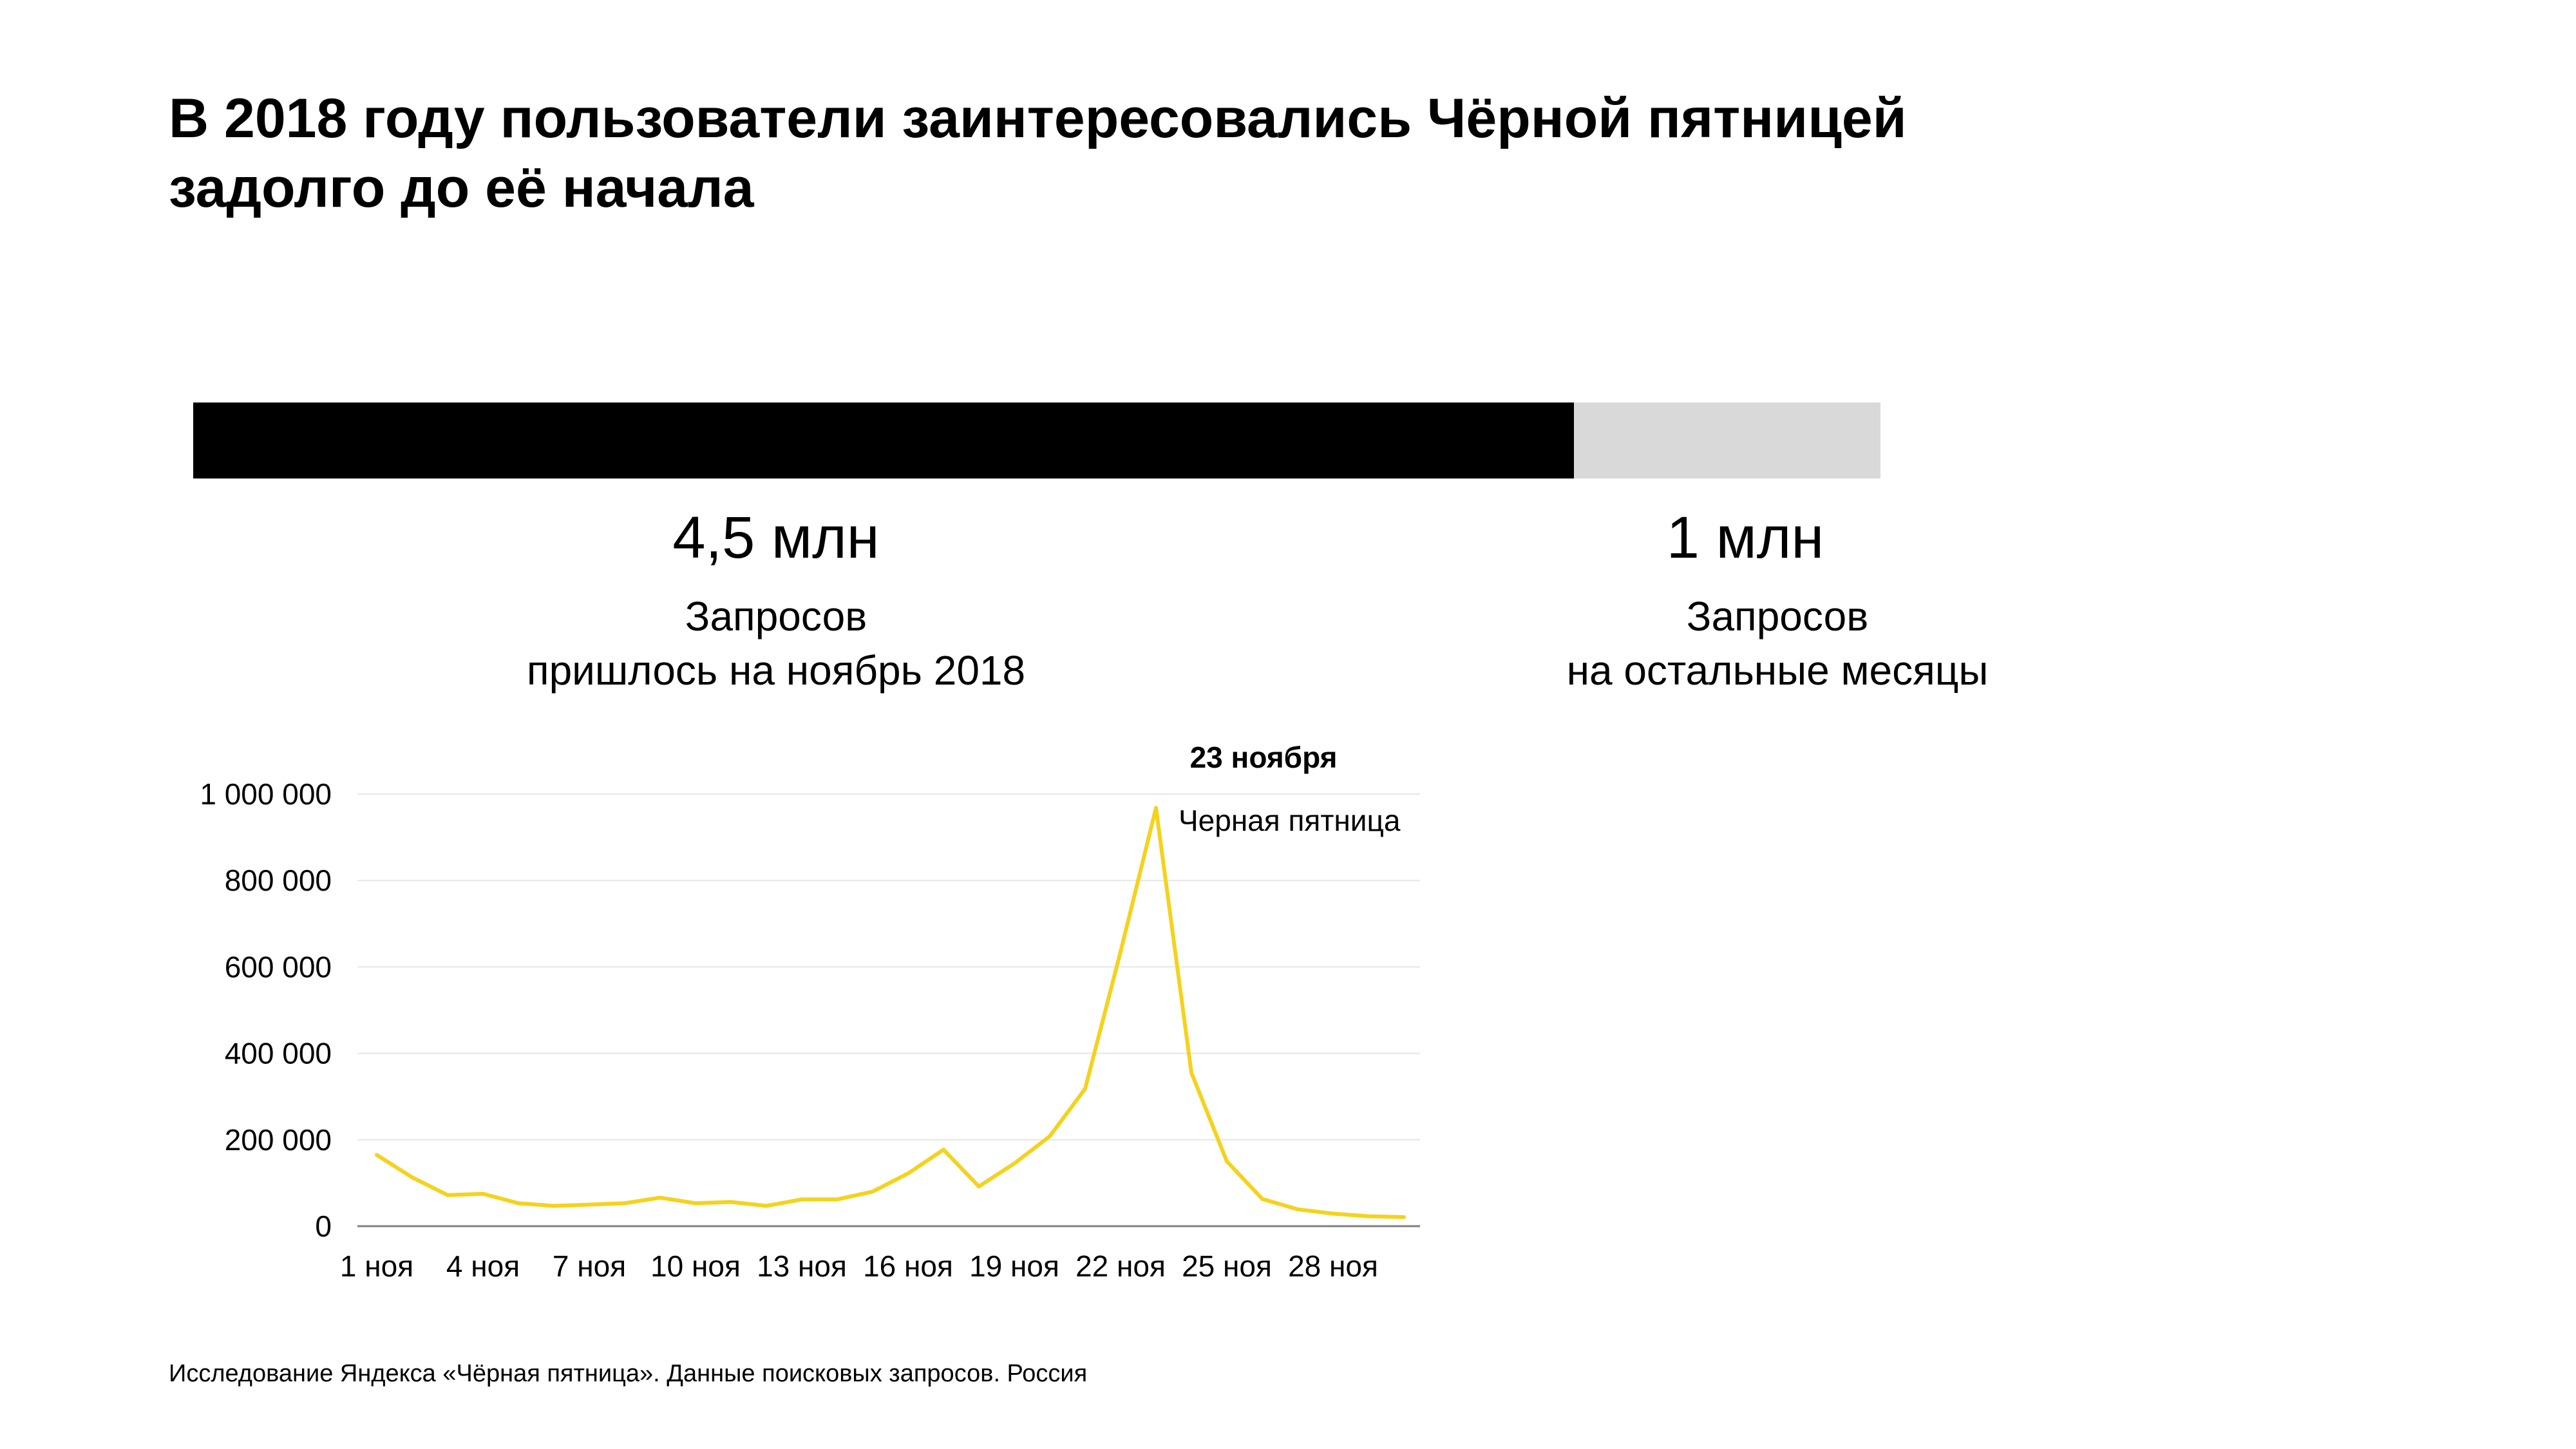  I want to click on series-line, so click(890, 1012).